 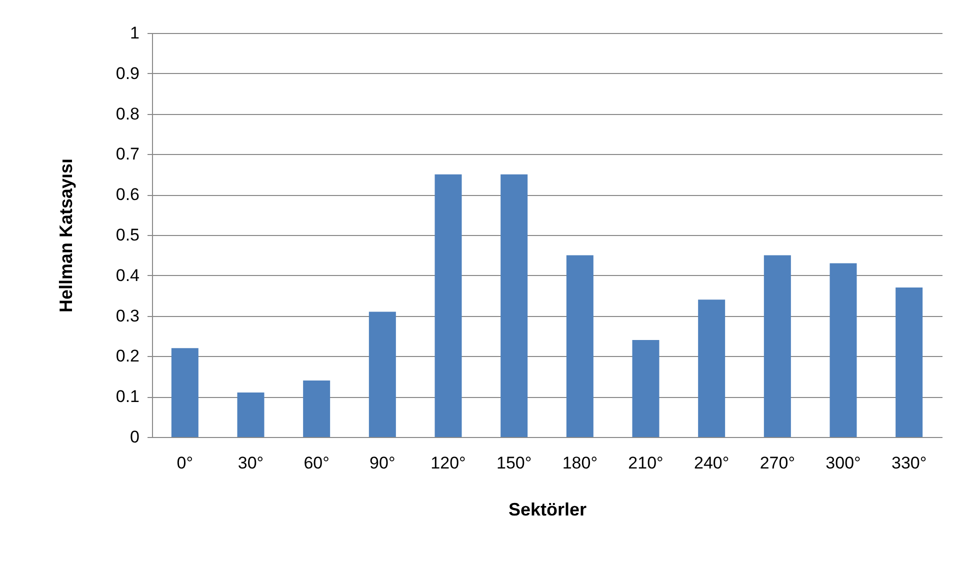 I want to click on y-tick-label: 0.3, so click(x=128, y=316).